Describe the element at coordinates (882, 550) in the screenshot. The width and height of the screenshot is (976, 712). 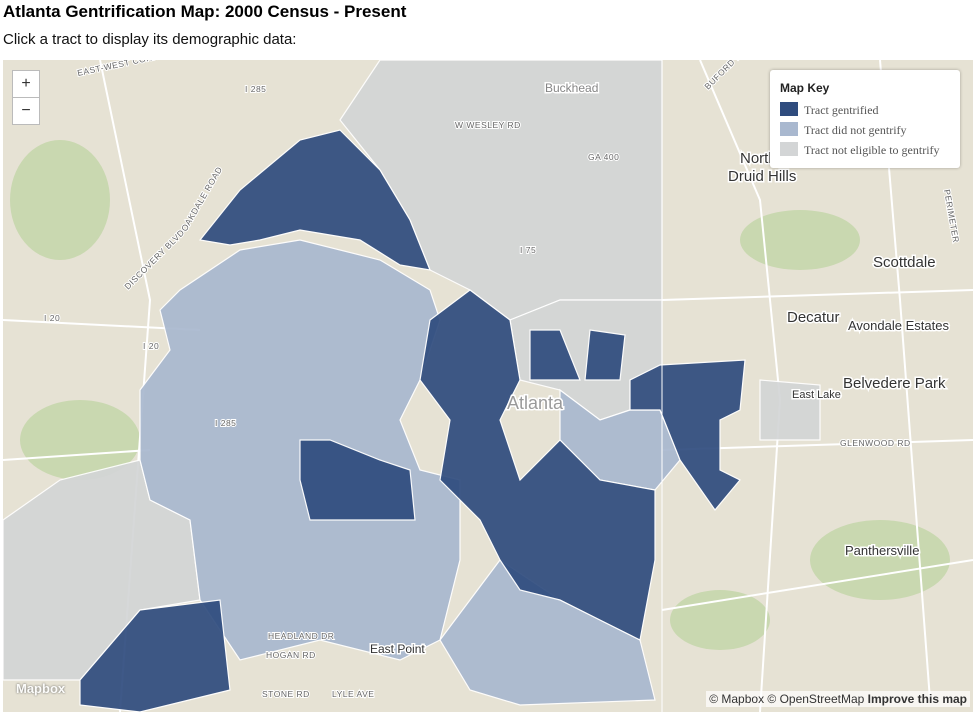
I see `place-label: Panthersville` at that location.